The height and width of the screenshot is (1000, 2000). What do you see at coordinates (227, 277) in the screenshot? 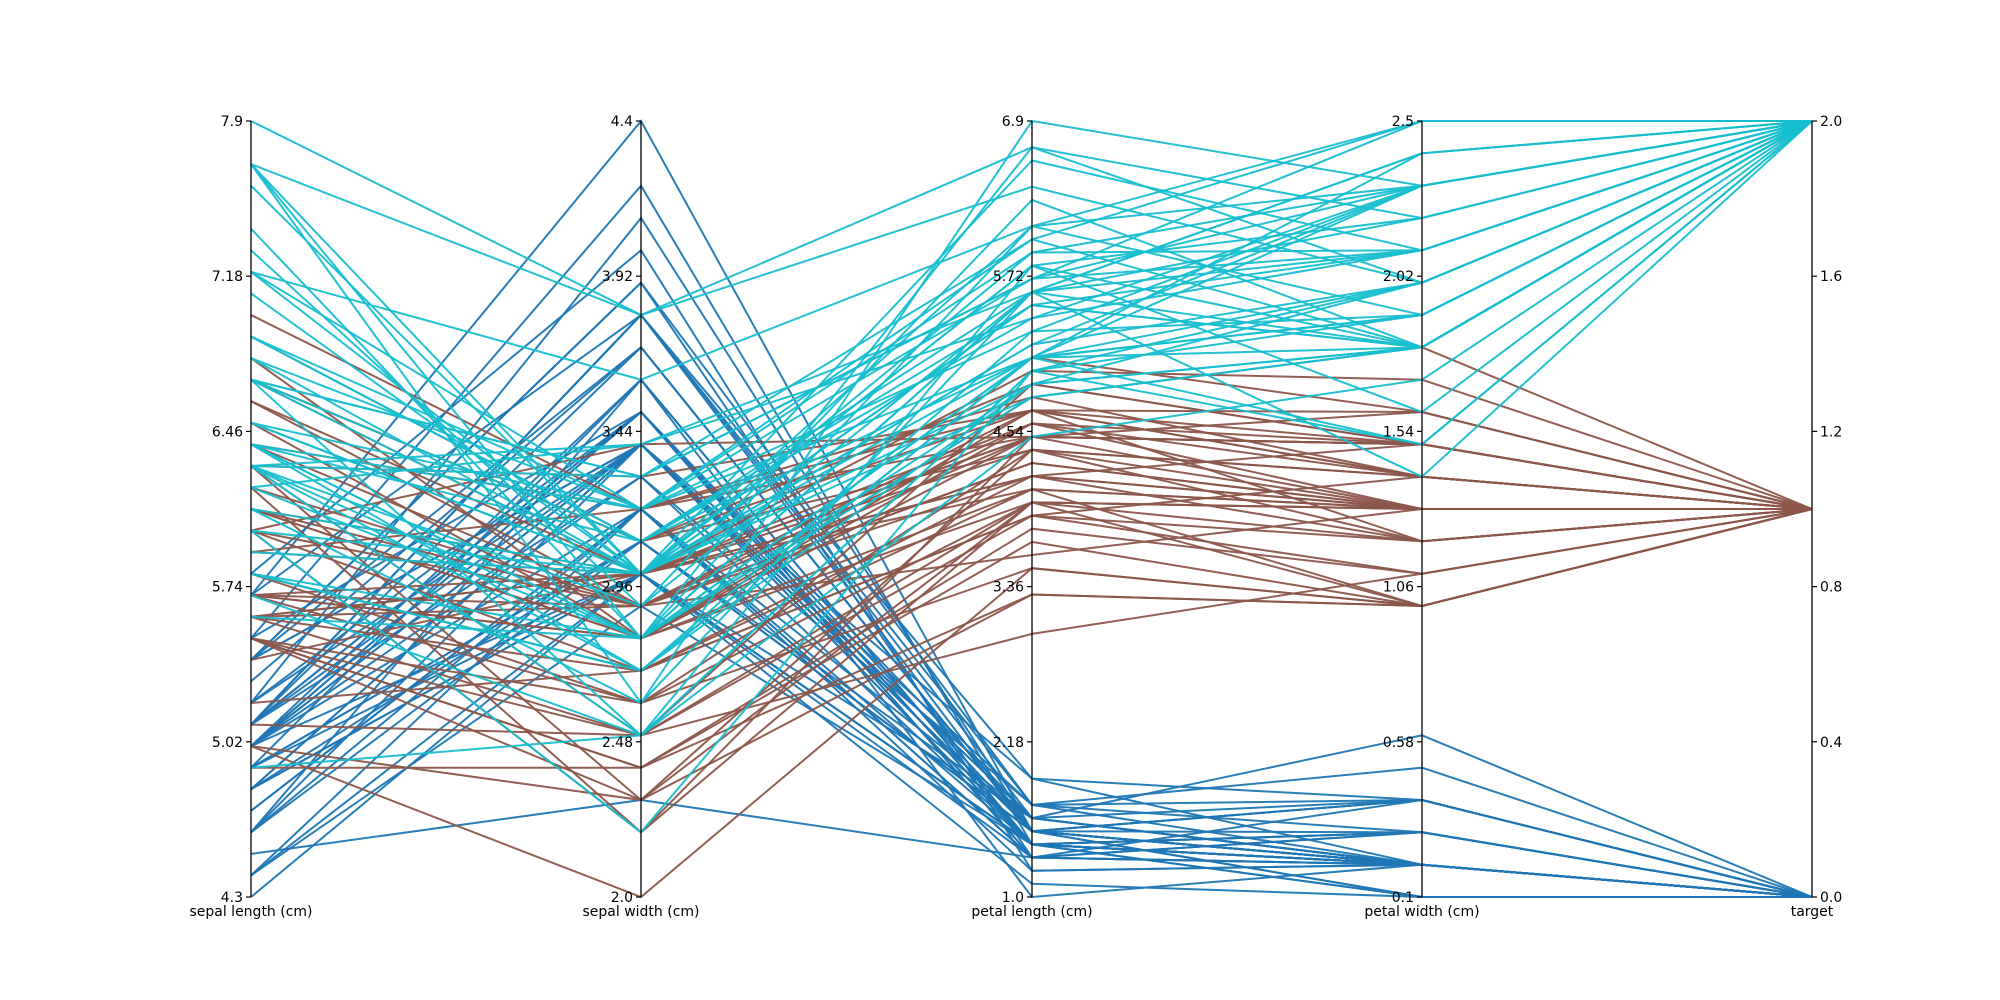
I see `tick-label: 7.18` at bounding box center [227, 277].